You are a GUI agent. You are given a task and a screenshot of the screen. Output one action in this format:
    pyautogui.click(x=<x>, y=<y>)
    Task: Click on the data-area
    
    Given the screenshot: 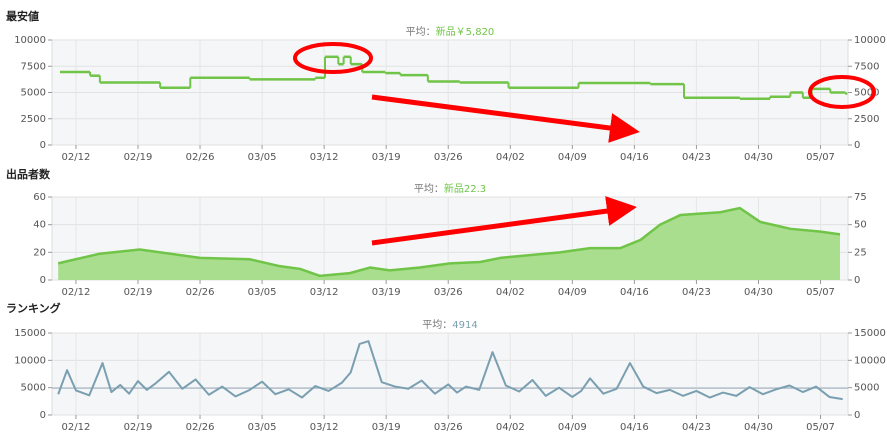 What is the action you would take?
    pyautogui.click(x=449, y=244)
    